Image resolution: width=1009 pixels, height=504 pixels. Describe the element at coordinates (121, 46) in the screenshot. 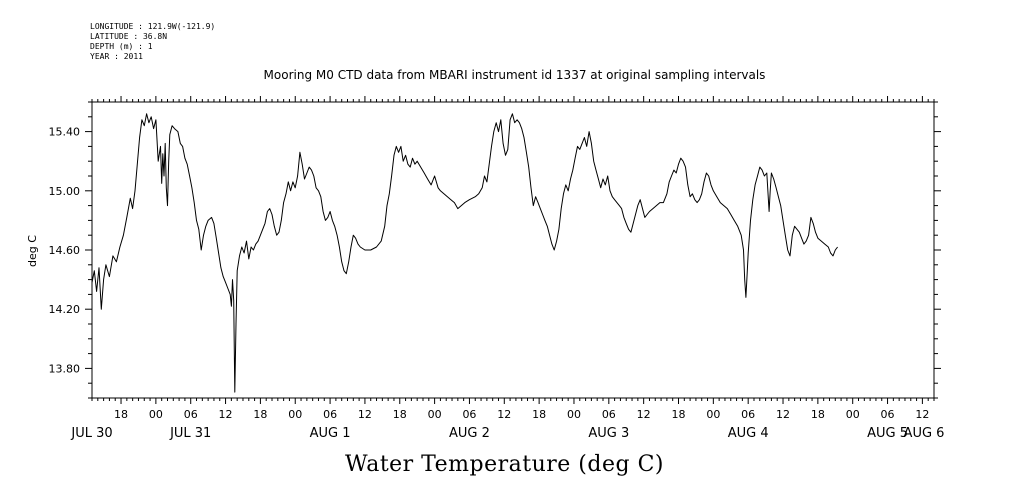

I see `depth-label: DEPTH (m) : 1` at that location.